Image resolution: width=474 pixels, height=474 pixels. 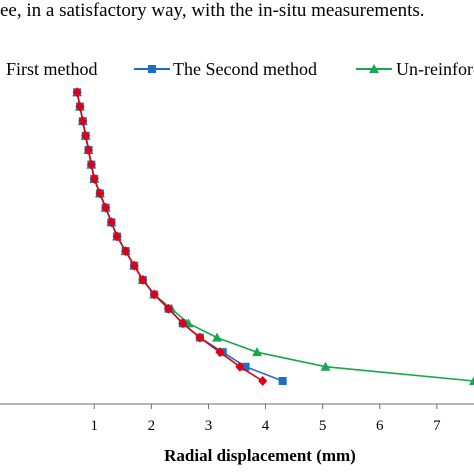 What do you see at coordinates (435, 69) in the screenshot?
I see `legend-label-unreinforced: Un-reinforced` at bounding box center [435, 69].